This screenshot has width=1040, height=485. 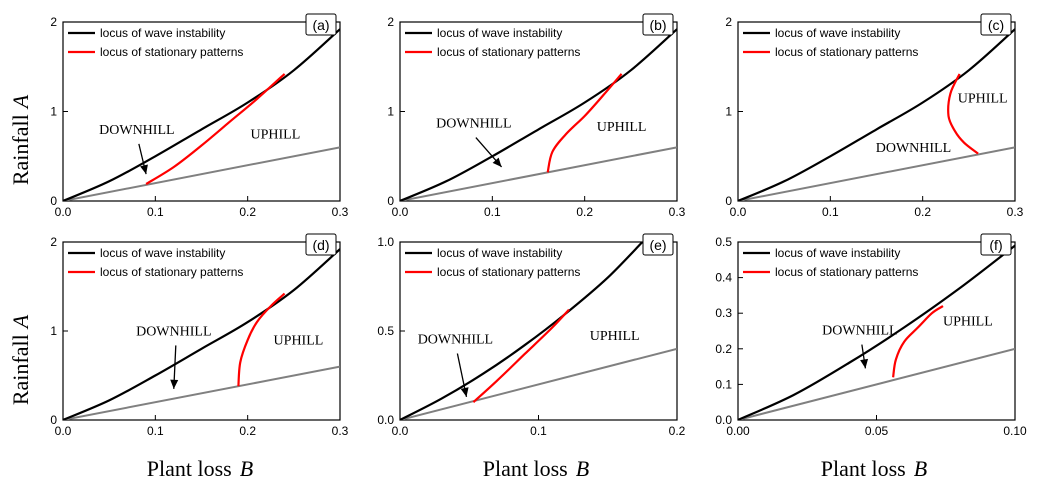 I want to click on x-axis-label-middle: Plant loss B, so click(x=536, y=468).